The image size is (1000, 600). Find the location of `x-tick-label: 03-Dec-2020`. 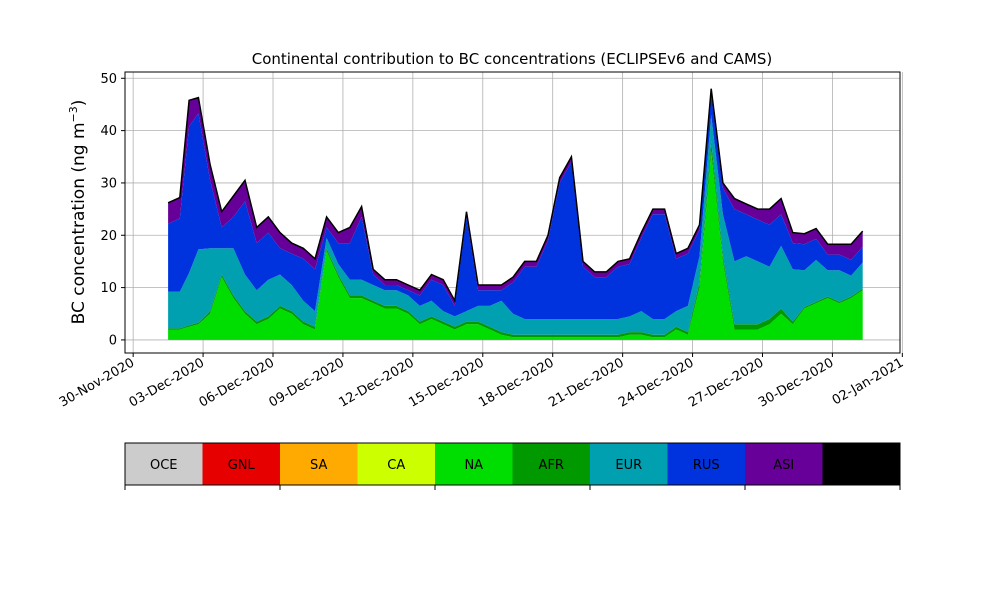

x-tick-label: 03-Dec-2020 is located at coordinates (167, 382).